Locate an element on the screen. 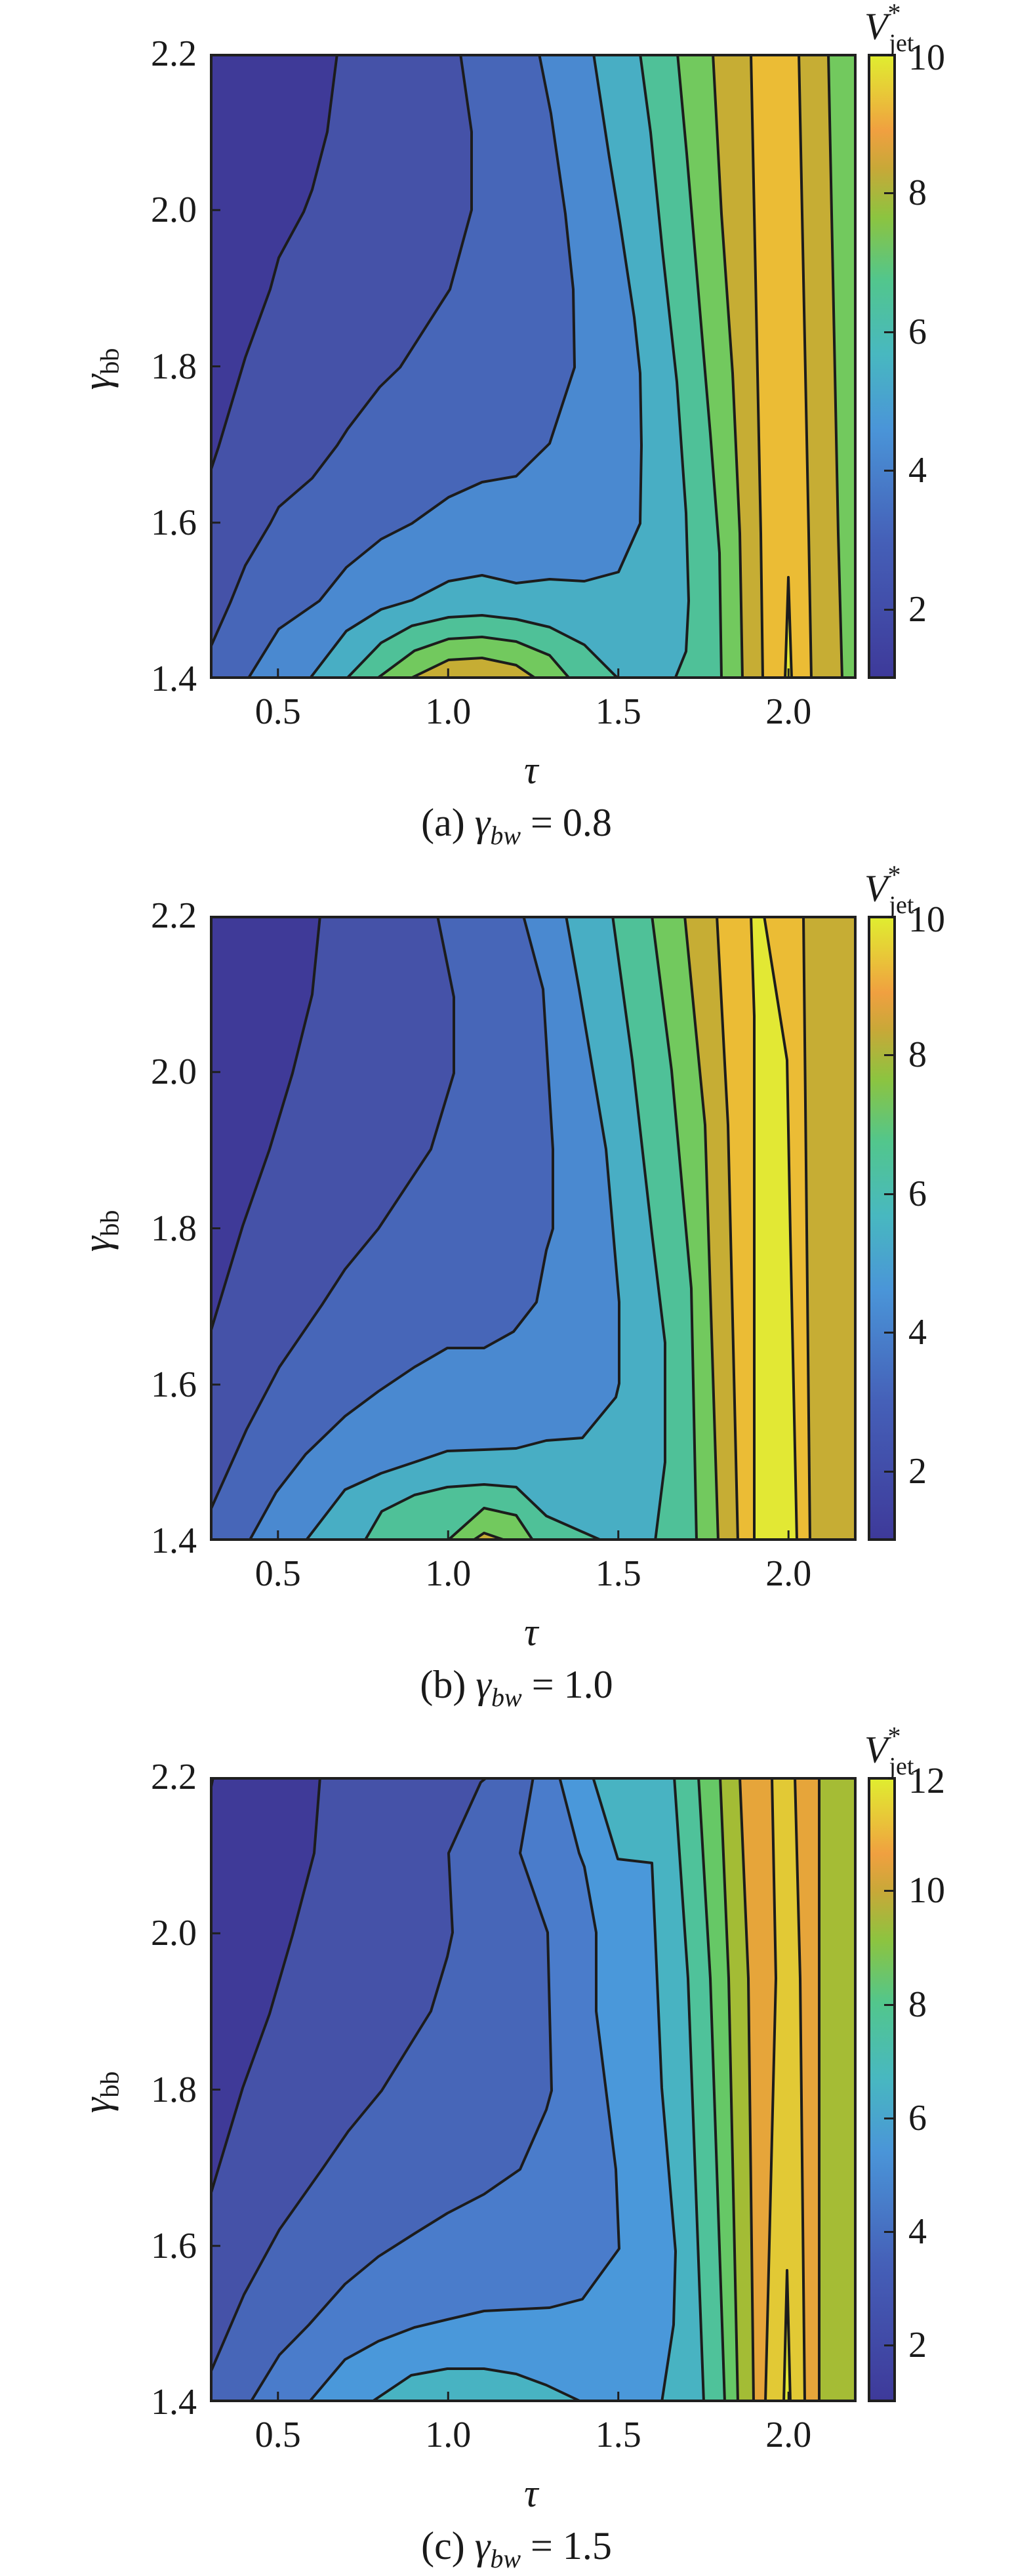  colorbar-tick-label: 8 is located at coordinates (917, 2005).